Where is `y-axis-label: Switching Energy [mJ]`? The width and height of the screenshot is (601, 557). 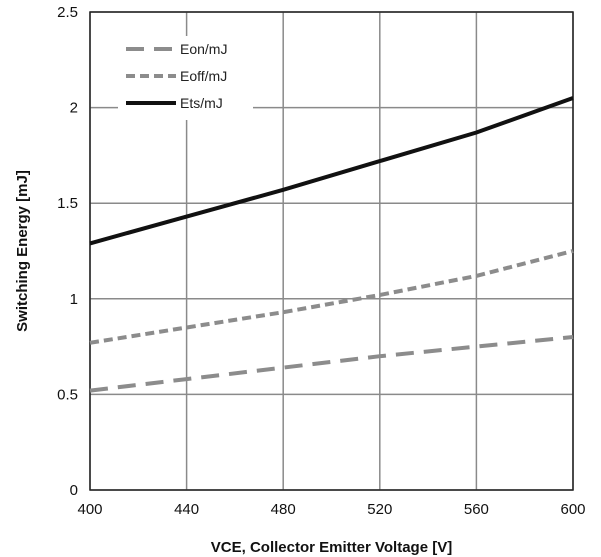
y-axis-label: Switching Energy [mJ] is located at coordinates (22, 251).